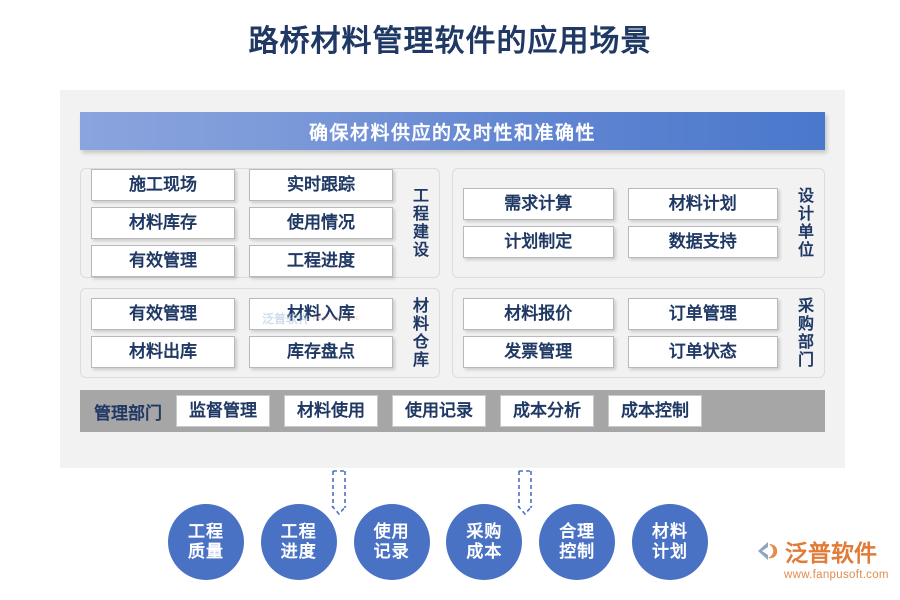 The image size is (900, 600). What do you see at coordinates (577, 551) in the screenshot?
I see `outcome-line-2: 控制` at bounding box center [577, 551].